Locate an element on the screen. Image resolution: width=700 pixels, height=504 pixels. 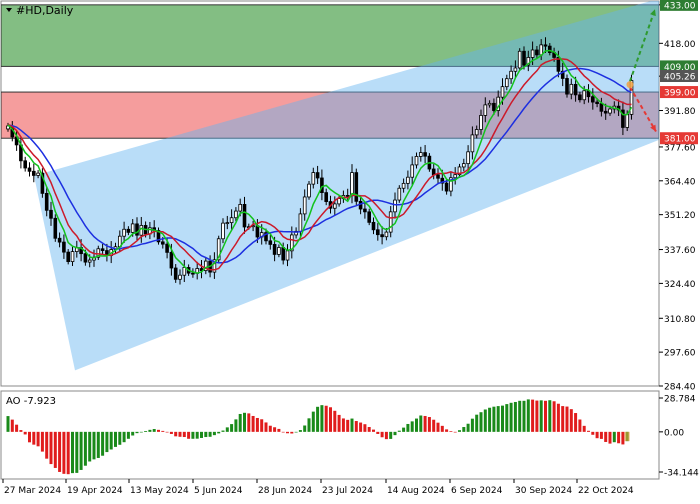
symbol-header: #HD,Daily is located at coordinates (40, 10).